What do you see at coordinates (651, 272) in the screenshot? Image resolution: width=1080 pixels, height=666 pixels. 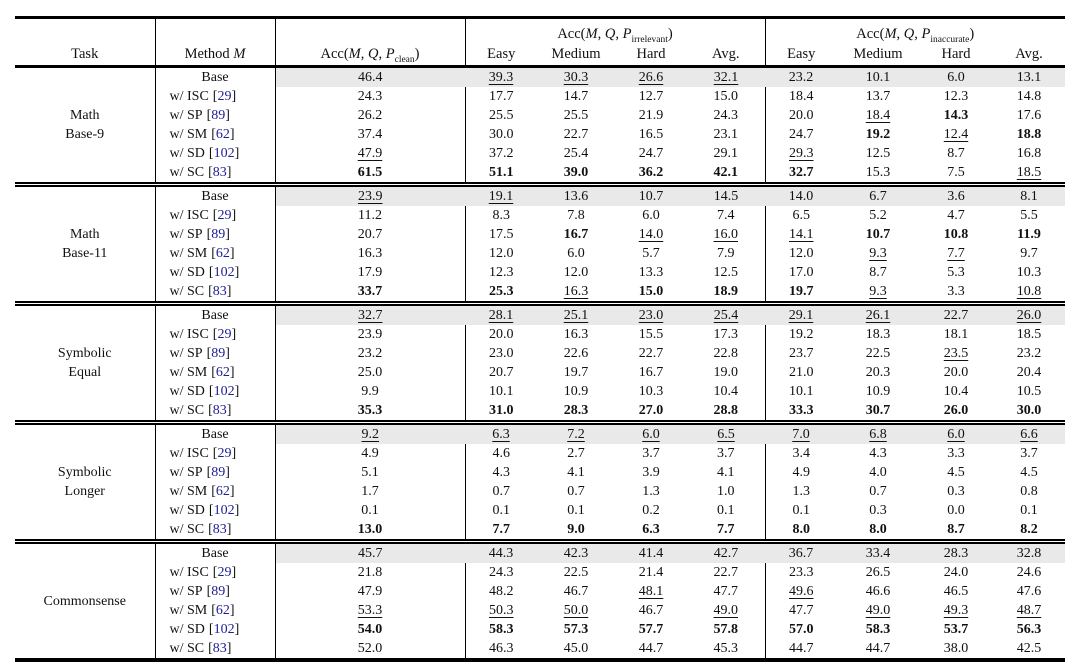 I see `value-cell: 13.3` at bounding box center [651, 272].